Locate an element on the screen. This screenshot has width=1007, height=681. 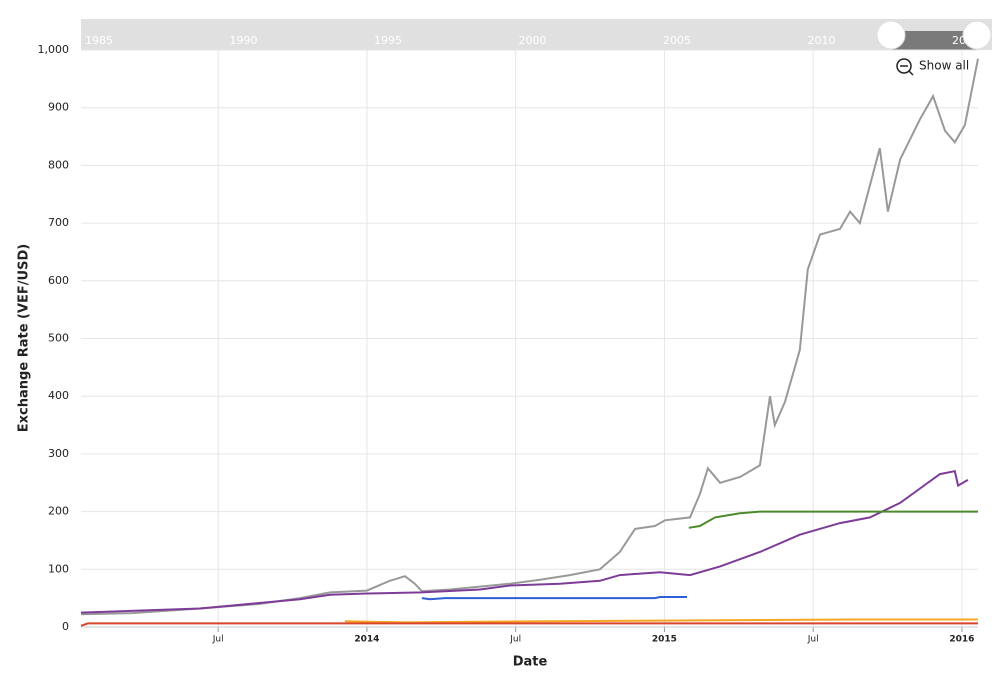
y-tick-label: 200 is located at coordinates (58, 511).